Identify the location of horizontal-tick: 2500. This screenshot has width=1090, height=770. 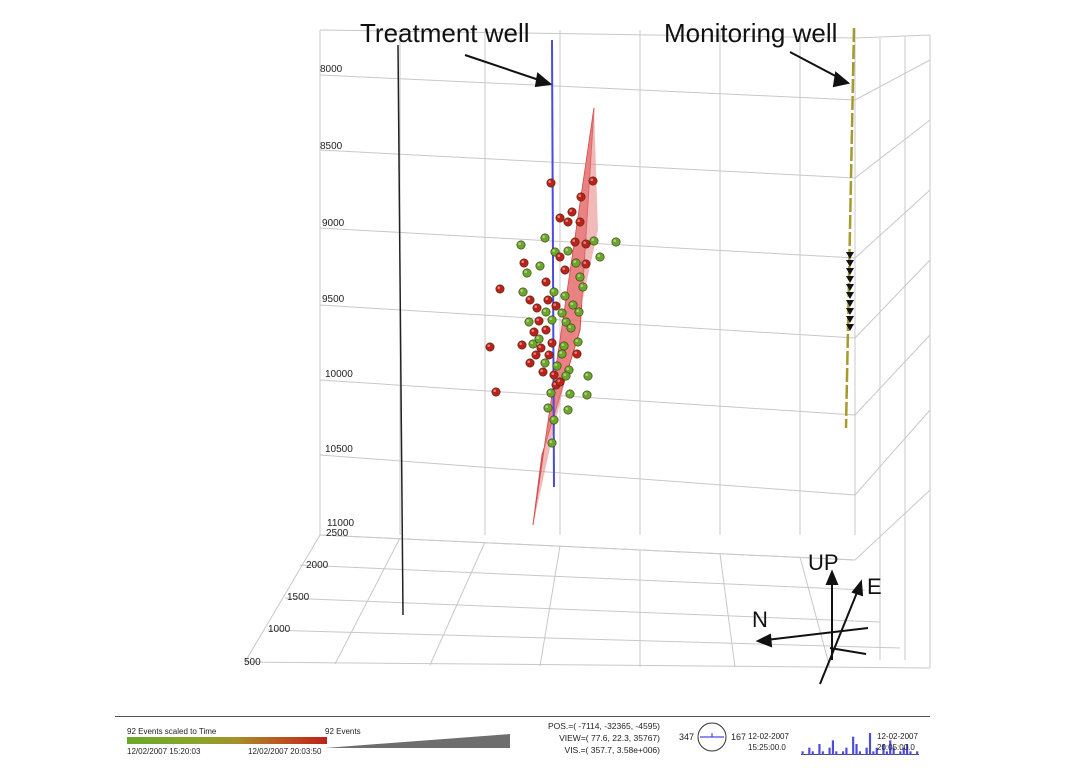
(337, 533).